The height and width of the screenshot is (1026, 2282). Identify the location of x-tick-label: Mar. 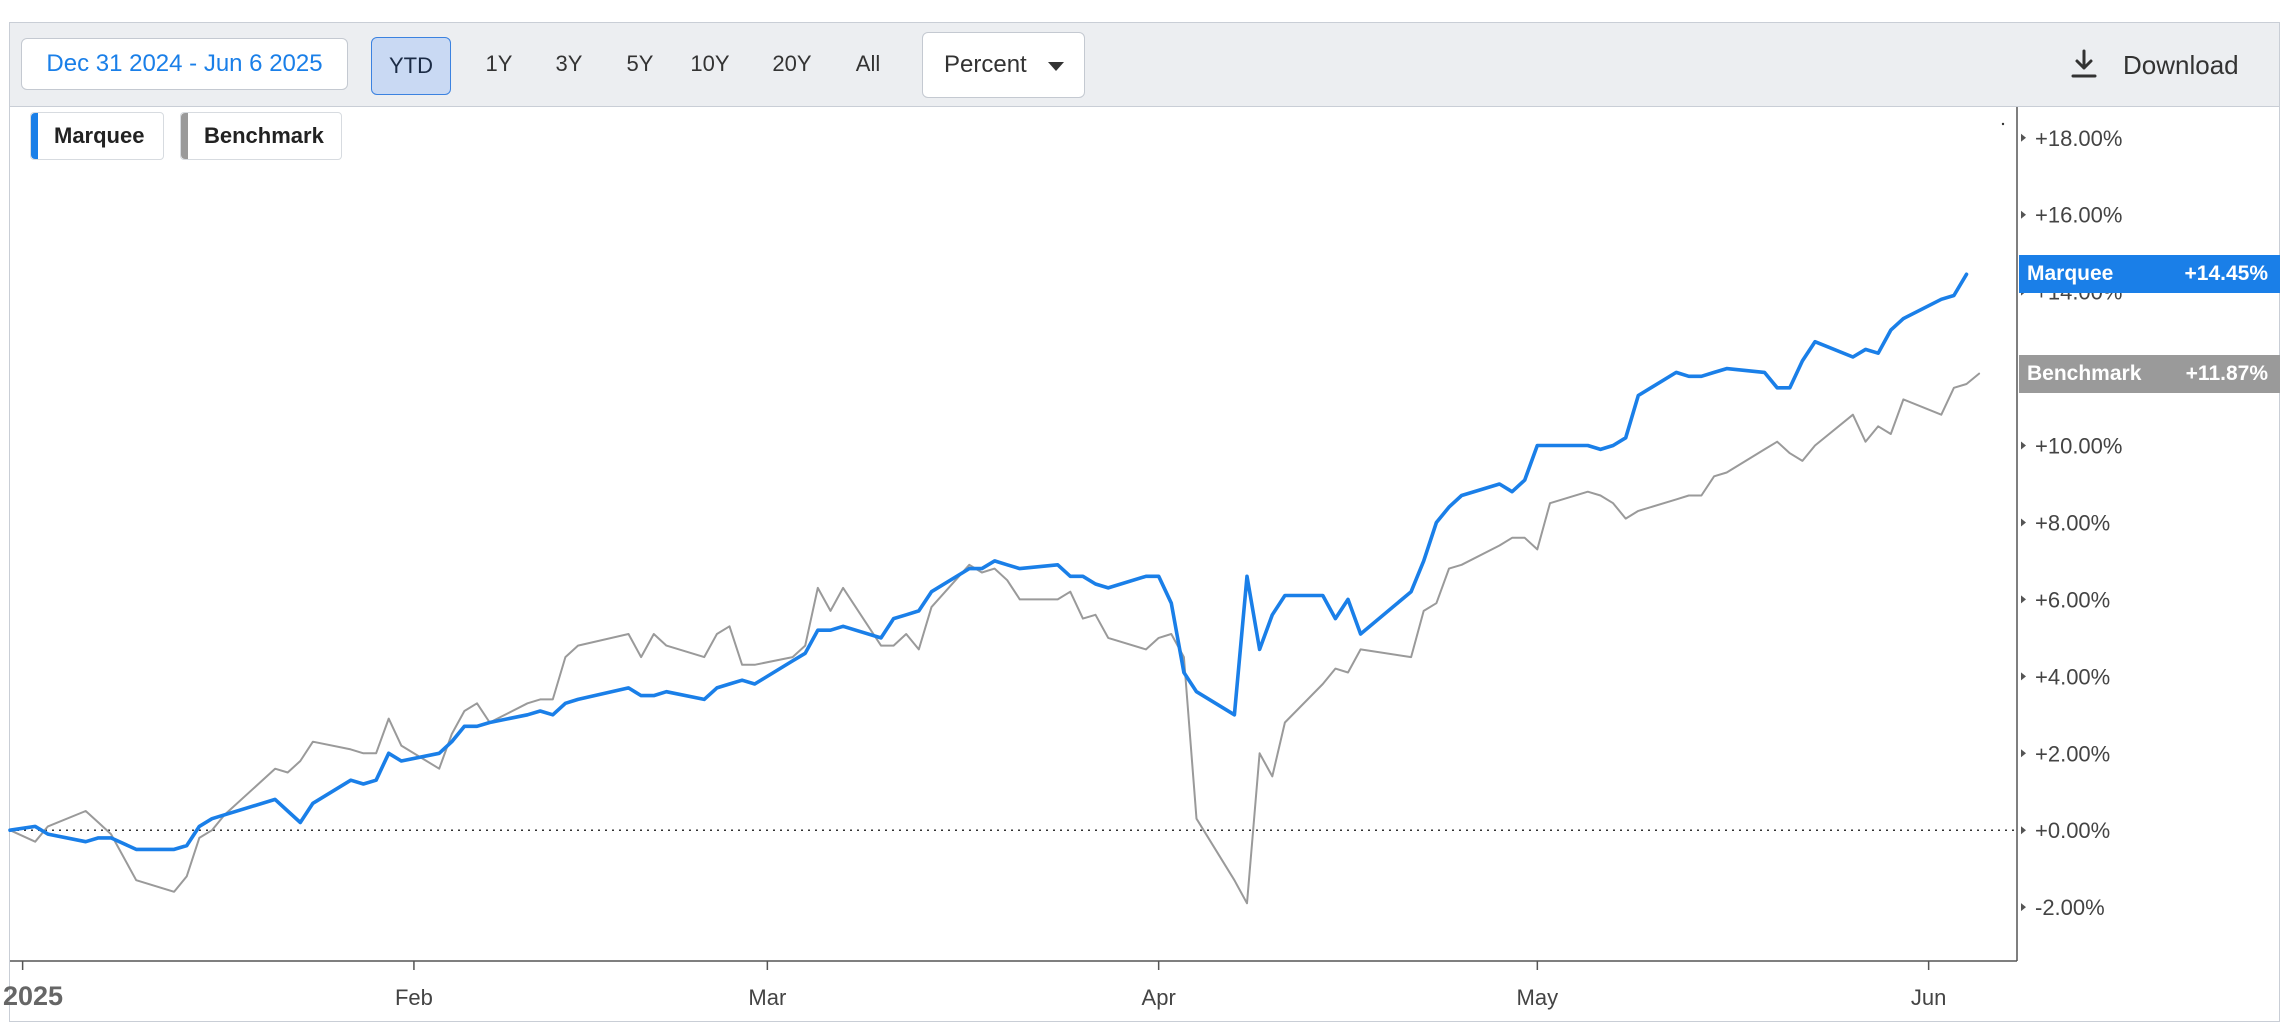
(767, 997).